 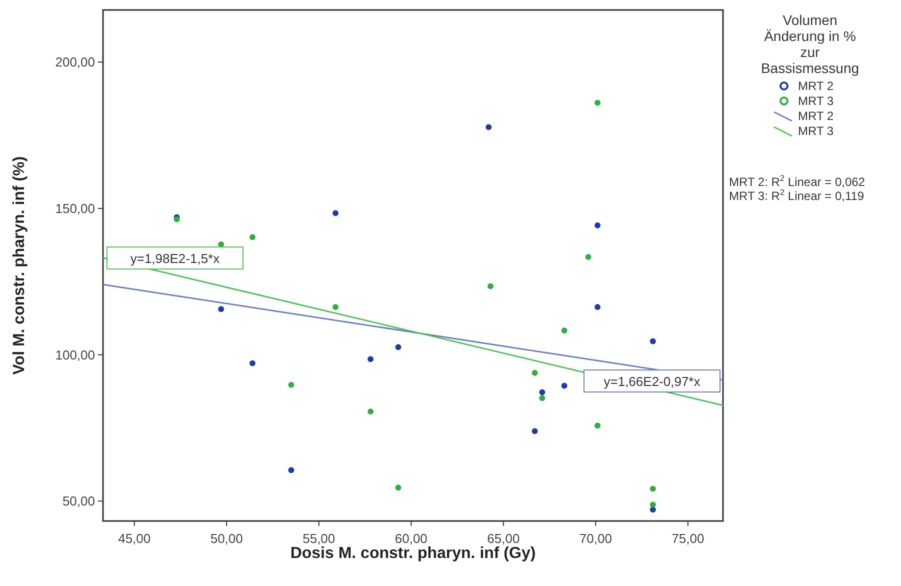 What do you see at coordinates (413, 553) in the screenshot?
I see `x-axis-title: Dosis M. constr. pharyn. inf (Gy)` at bounding box center [413, 553].